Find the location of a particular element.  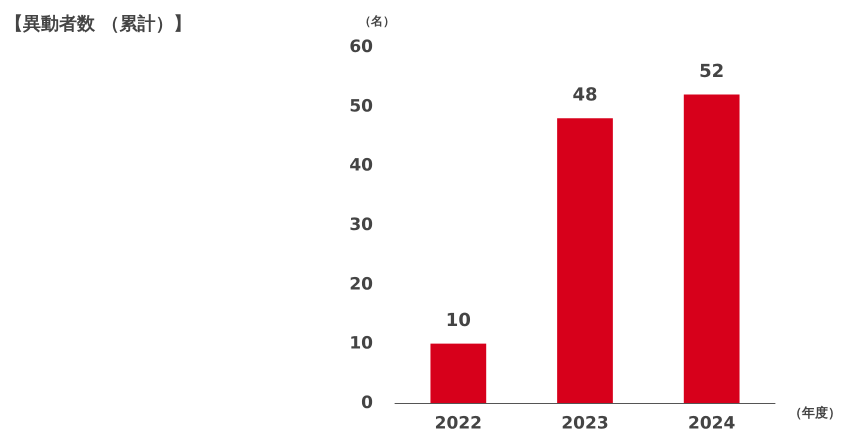

y-tick-label: 50 is located at coordinates (361, 106).